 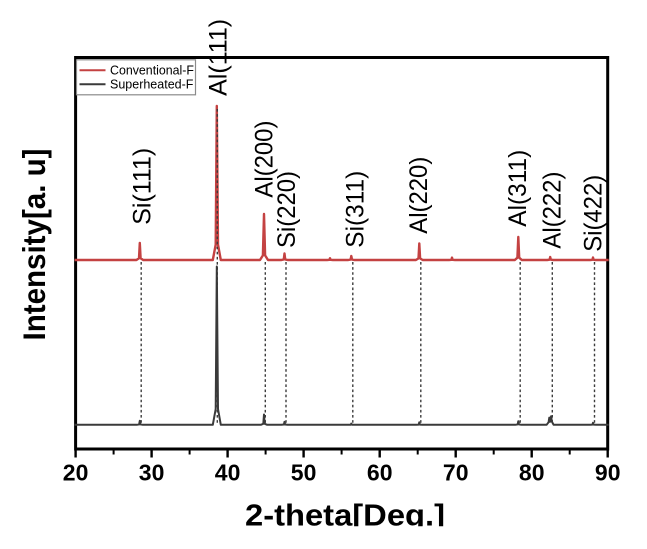 What do you see at coordinates (143, 186) in the screenshot?
I see `svg-text: Si(111)` at bounding box center [143, 186].